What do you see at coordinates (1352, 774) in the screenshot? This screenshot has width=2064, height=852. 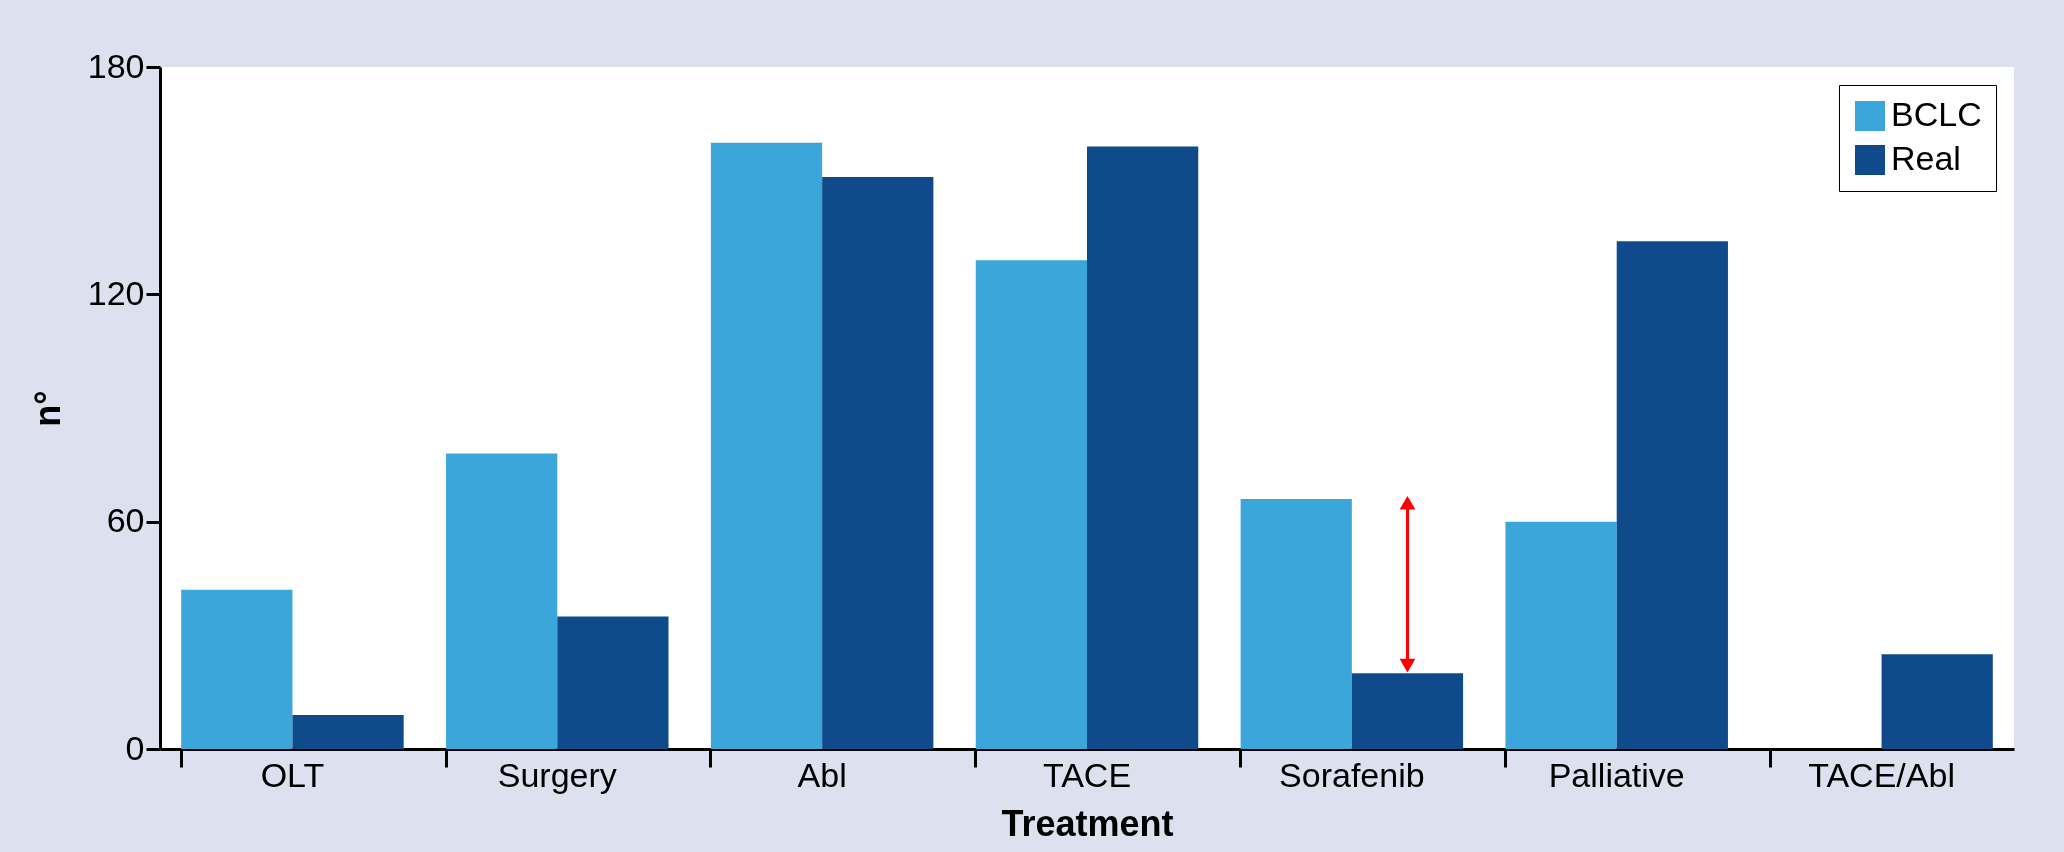 I see `x-tick-label: Sorafenib` at bounding box center [1352, 774].